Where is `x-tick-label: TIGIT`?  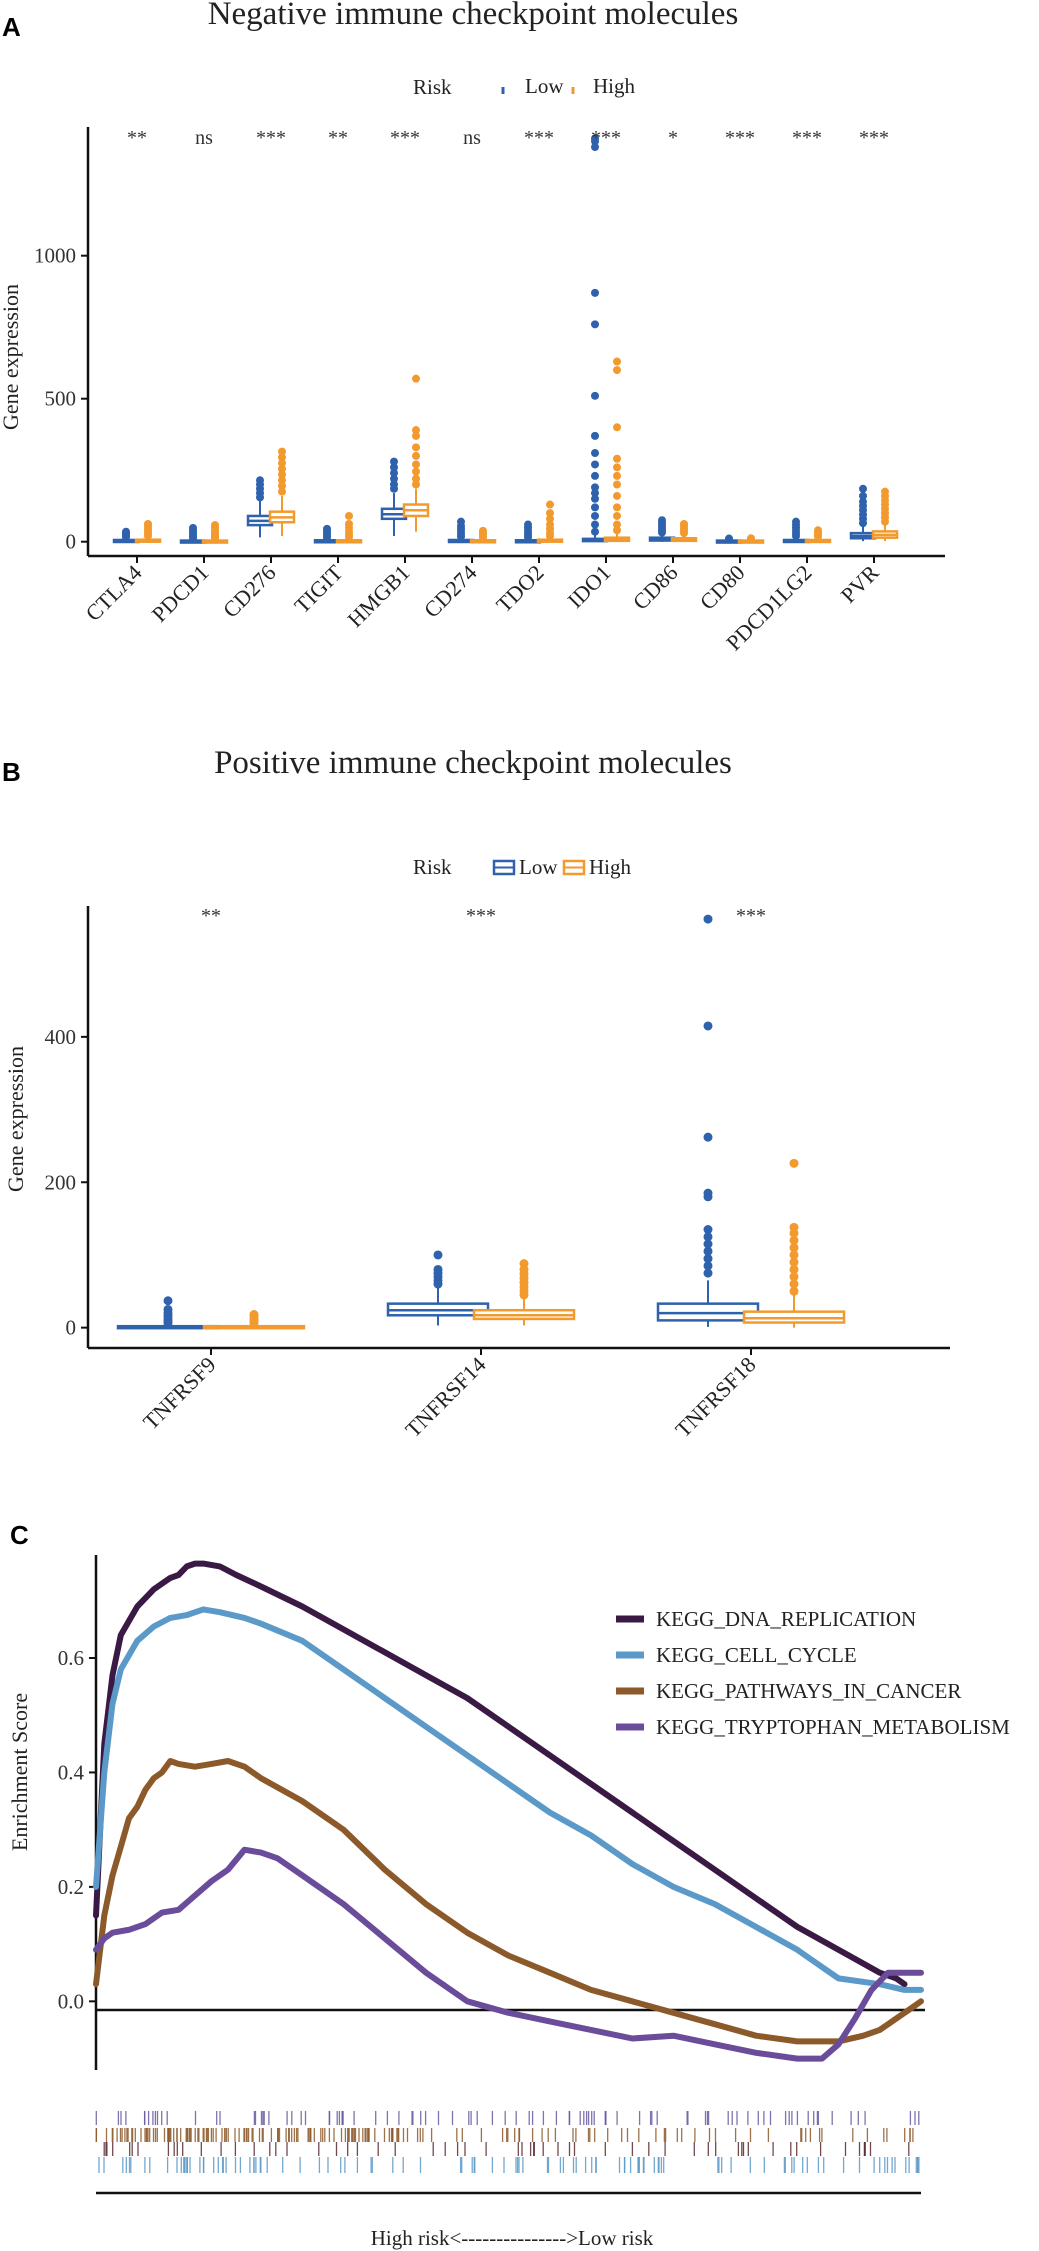
x-tick-label: TIGIT is located at coordinates (318, 588).